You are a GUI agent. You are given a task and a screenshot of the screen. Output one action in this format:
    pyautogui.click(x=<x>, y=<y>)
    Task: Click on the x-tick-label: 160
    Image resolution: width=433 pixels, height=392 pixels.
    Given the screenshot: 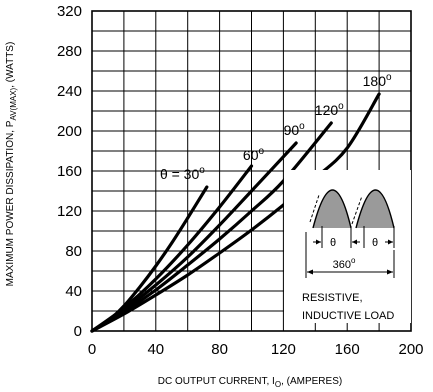 What is the action you would take?
    pyautogui.click(x=347, y=349)
    